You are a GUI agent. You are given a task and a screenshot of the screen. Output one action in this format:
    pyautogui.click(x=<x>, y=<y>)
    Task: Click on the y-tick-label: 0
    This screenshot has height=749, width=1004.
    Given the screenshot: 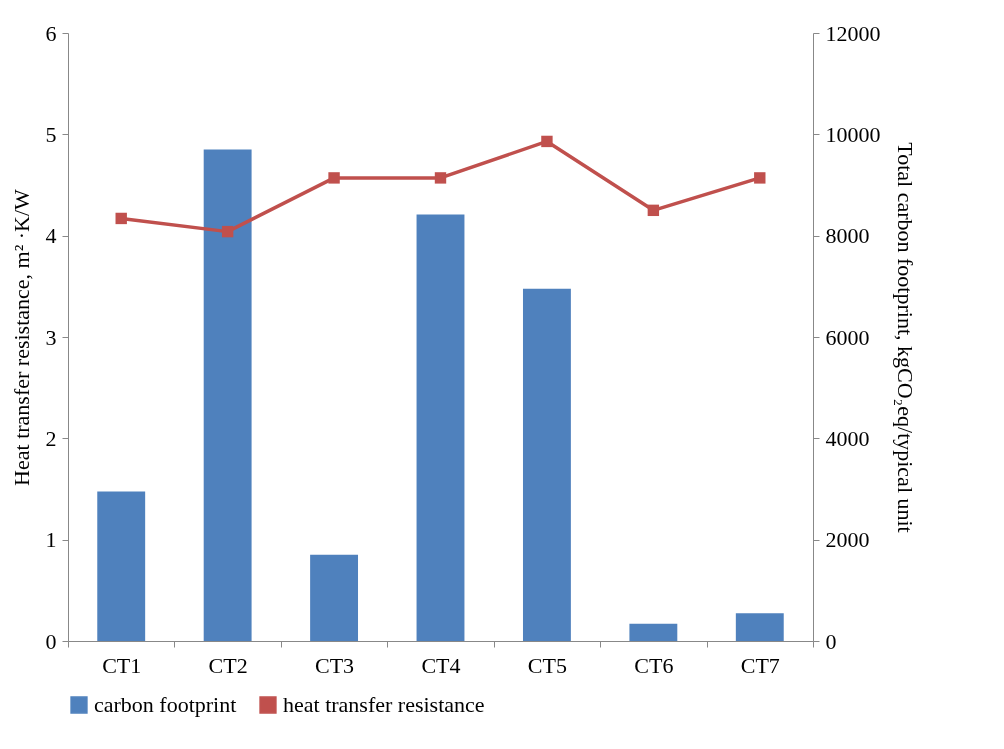 What is the action you would take?
    pyautogui.click(x=51, y=641)
    